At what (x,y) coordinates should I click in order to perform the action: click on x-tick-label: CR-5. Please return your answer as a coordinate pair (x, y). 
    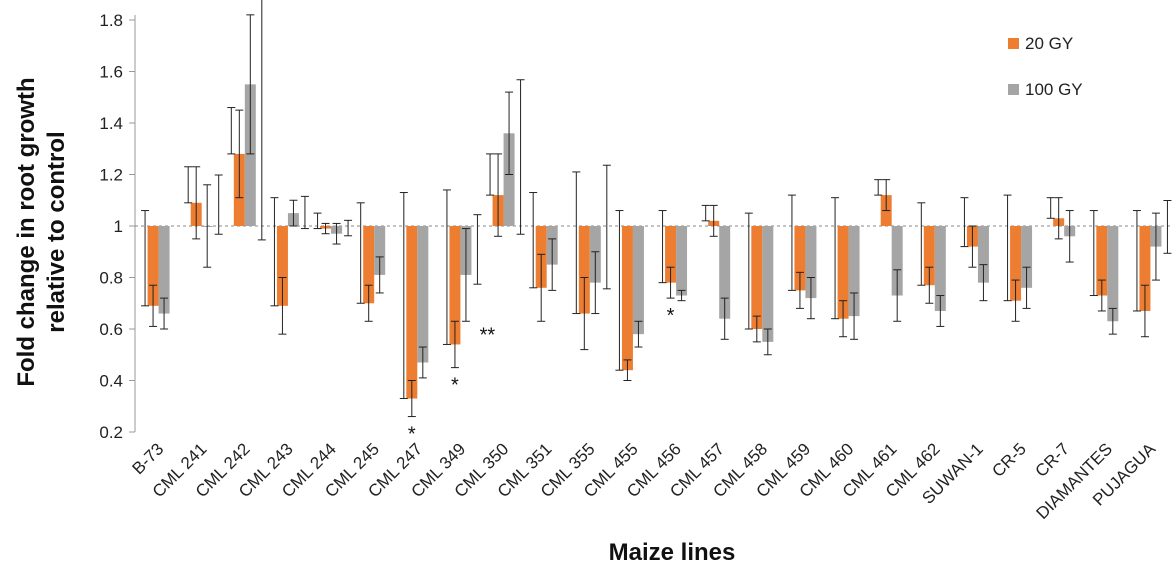
    Looking at the image, I should click on (1008, 459).